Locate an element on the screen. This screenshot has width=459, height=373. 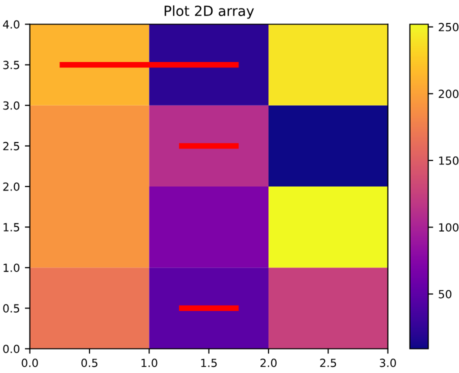
y-tick-label: 2.5 is located at coordinates (11, 146).